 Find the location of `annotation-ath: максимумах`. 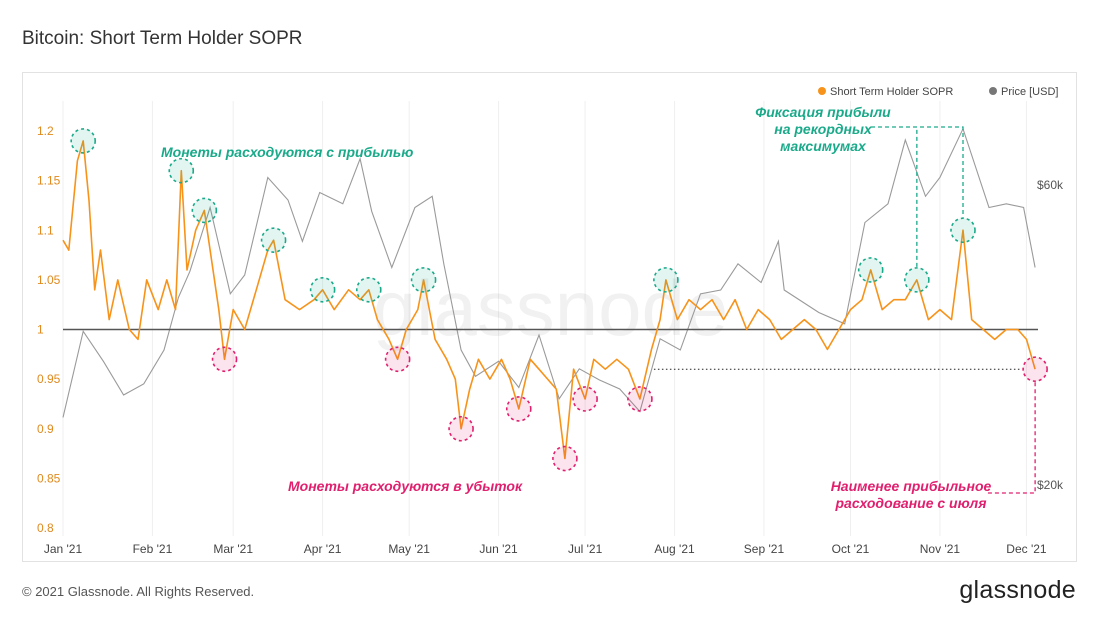

annotation-ath: максимумах is located at coordinates (823, 146).